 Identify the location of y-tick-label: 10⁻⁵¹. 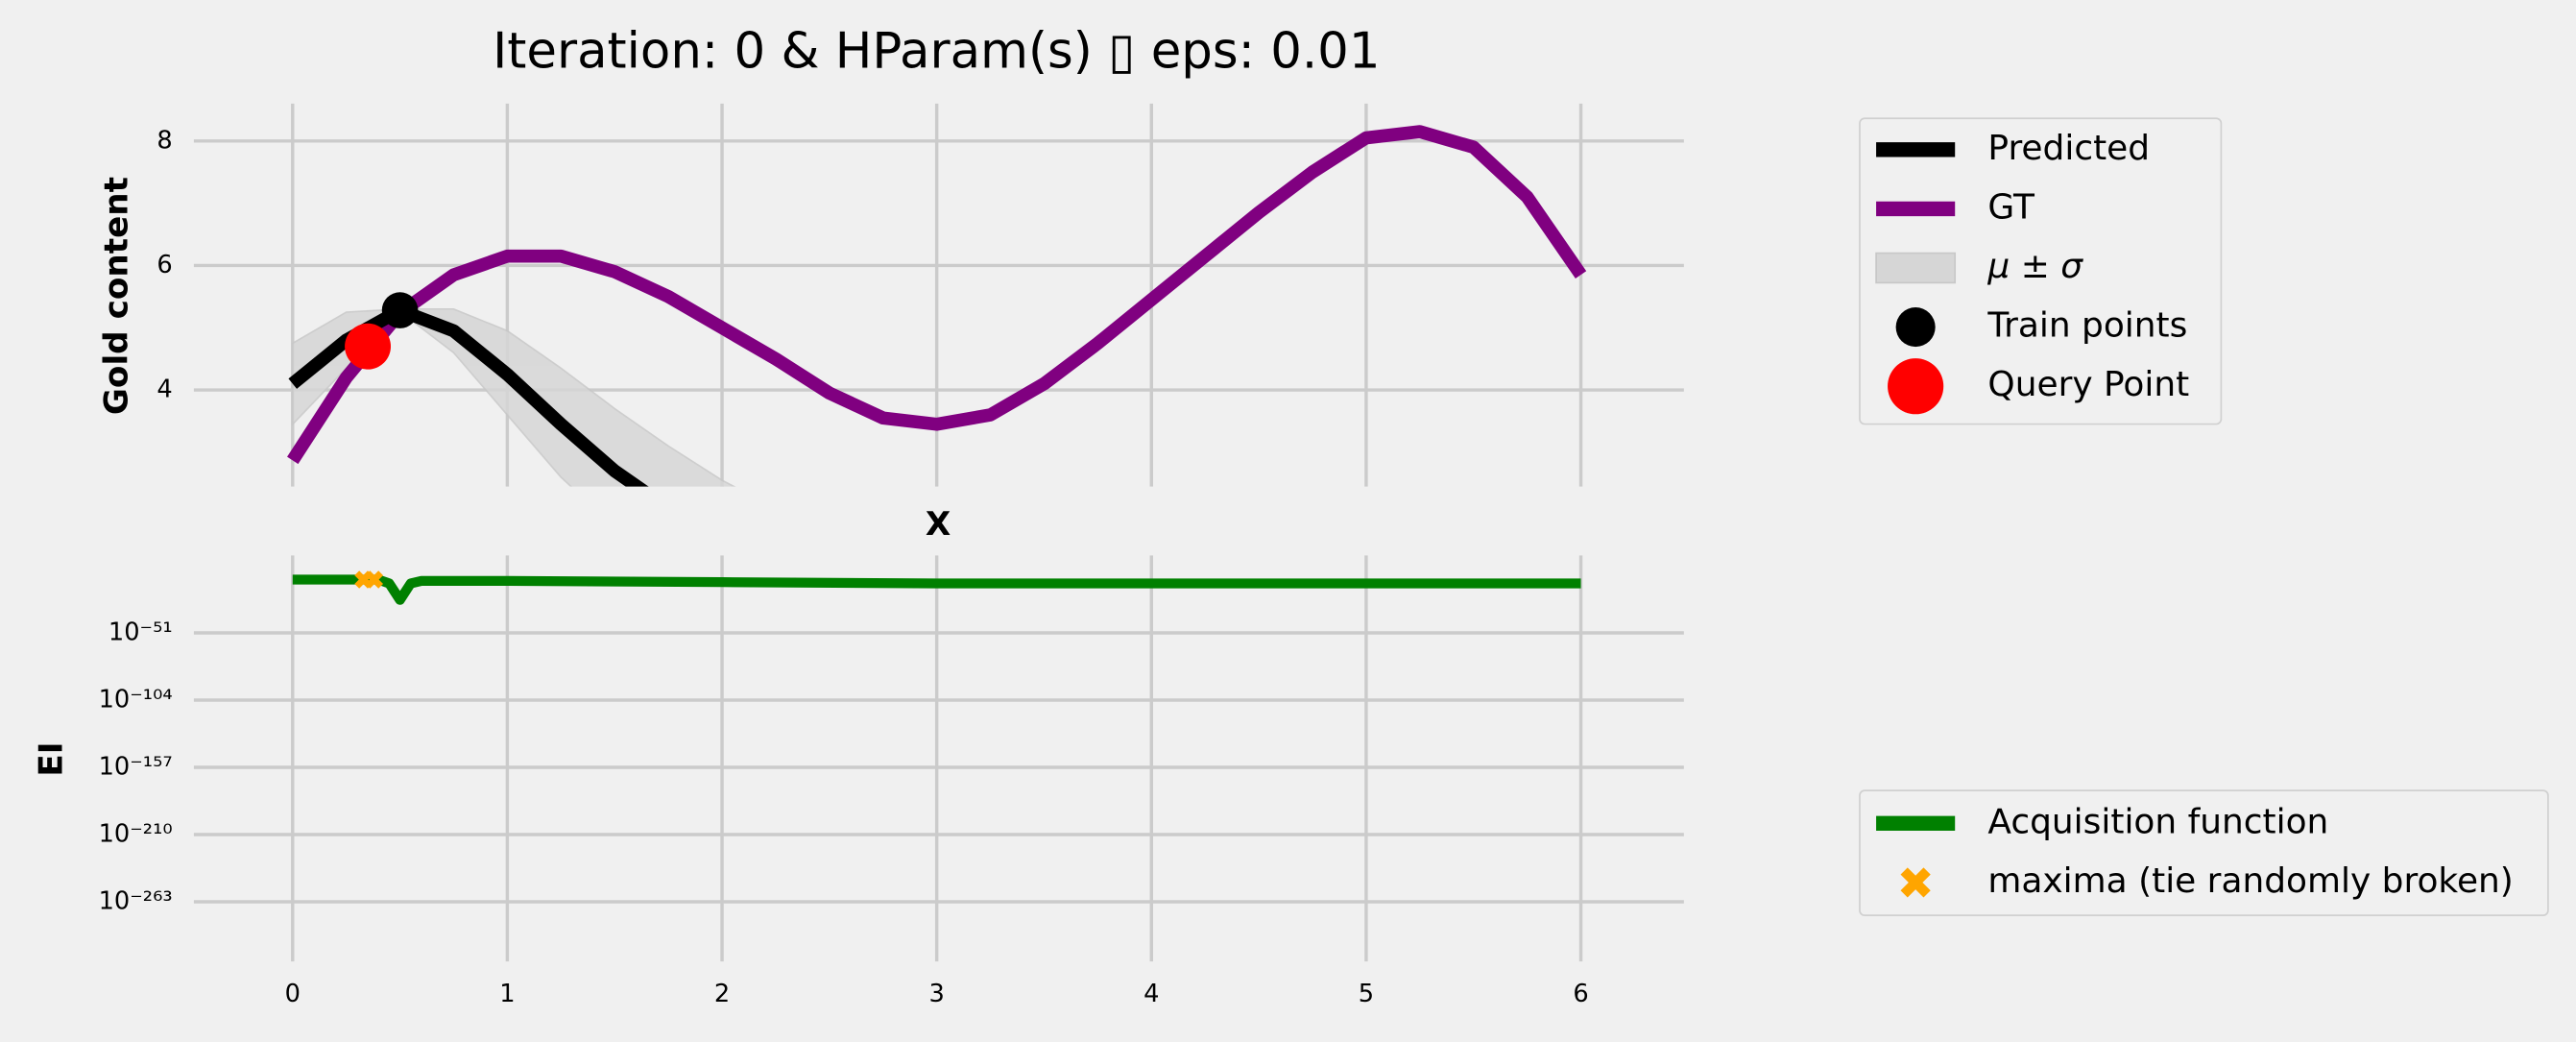
(140, 632).